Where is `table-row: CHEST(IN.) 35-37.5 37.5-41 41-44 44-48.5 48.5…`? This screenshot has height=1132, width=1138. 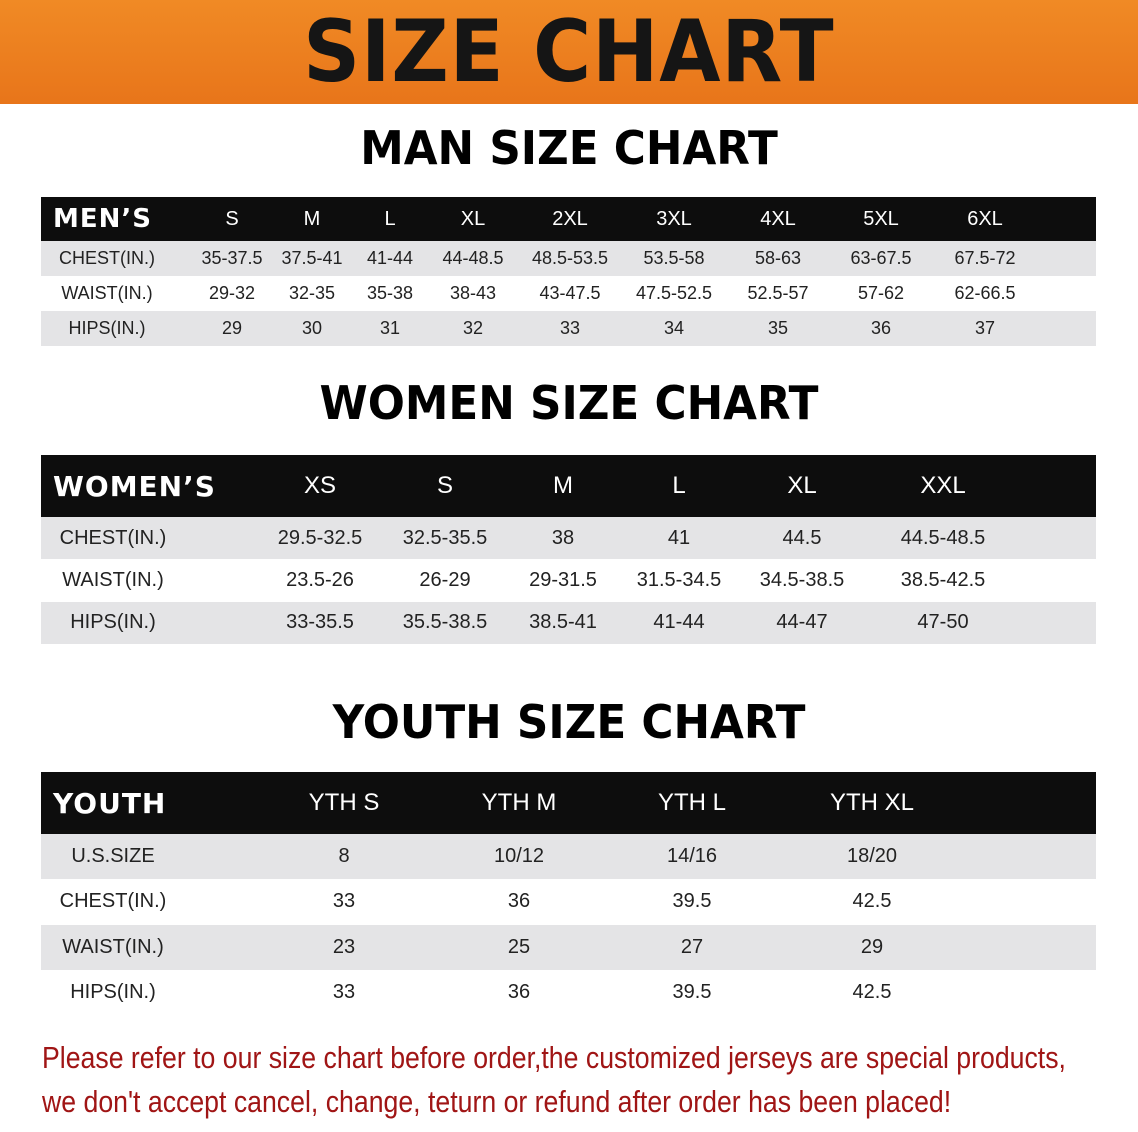 table-row: CHEST(IN.) 35-37.5 37.5-41 41-44 44-48.5 48.5… is located at coordinates (568, 258).